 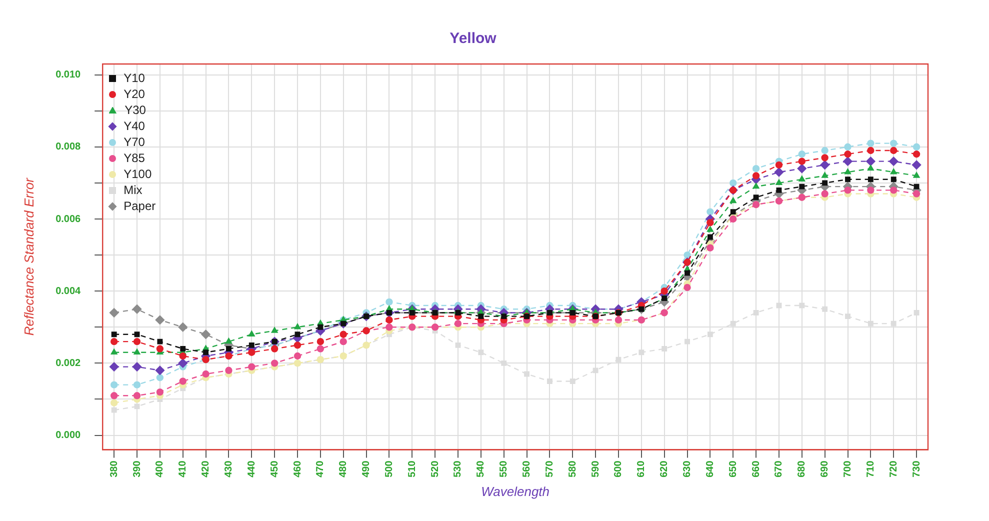 I want to click on y-tick-label: 0.004, so click(x=69, y=291).